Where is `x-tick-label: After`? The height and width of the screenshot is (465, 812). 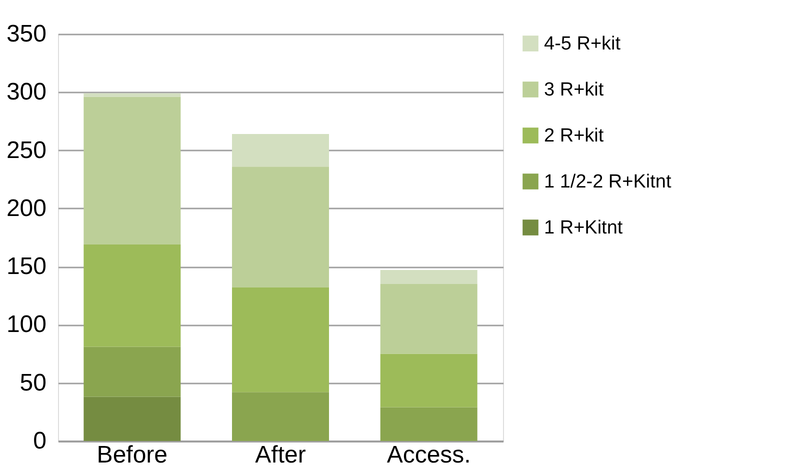 x-tick-label: After is located at coordinates (280, 453).